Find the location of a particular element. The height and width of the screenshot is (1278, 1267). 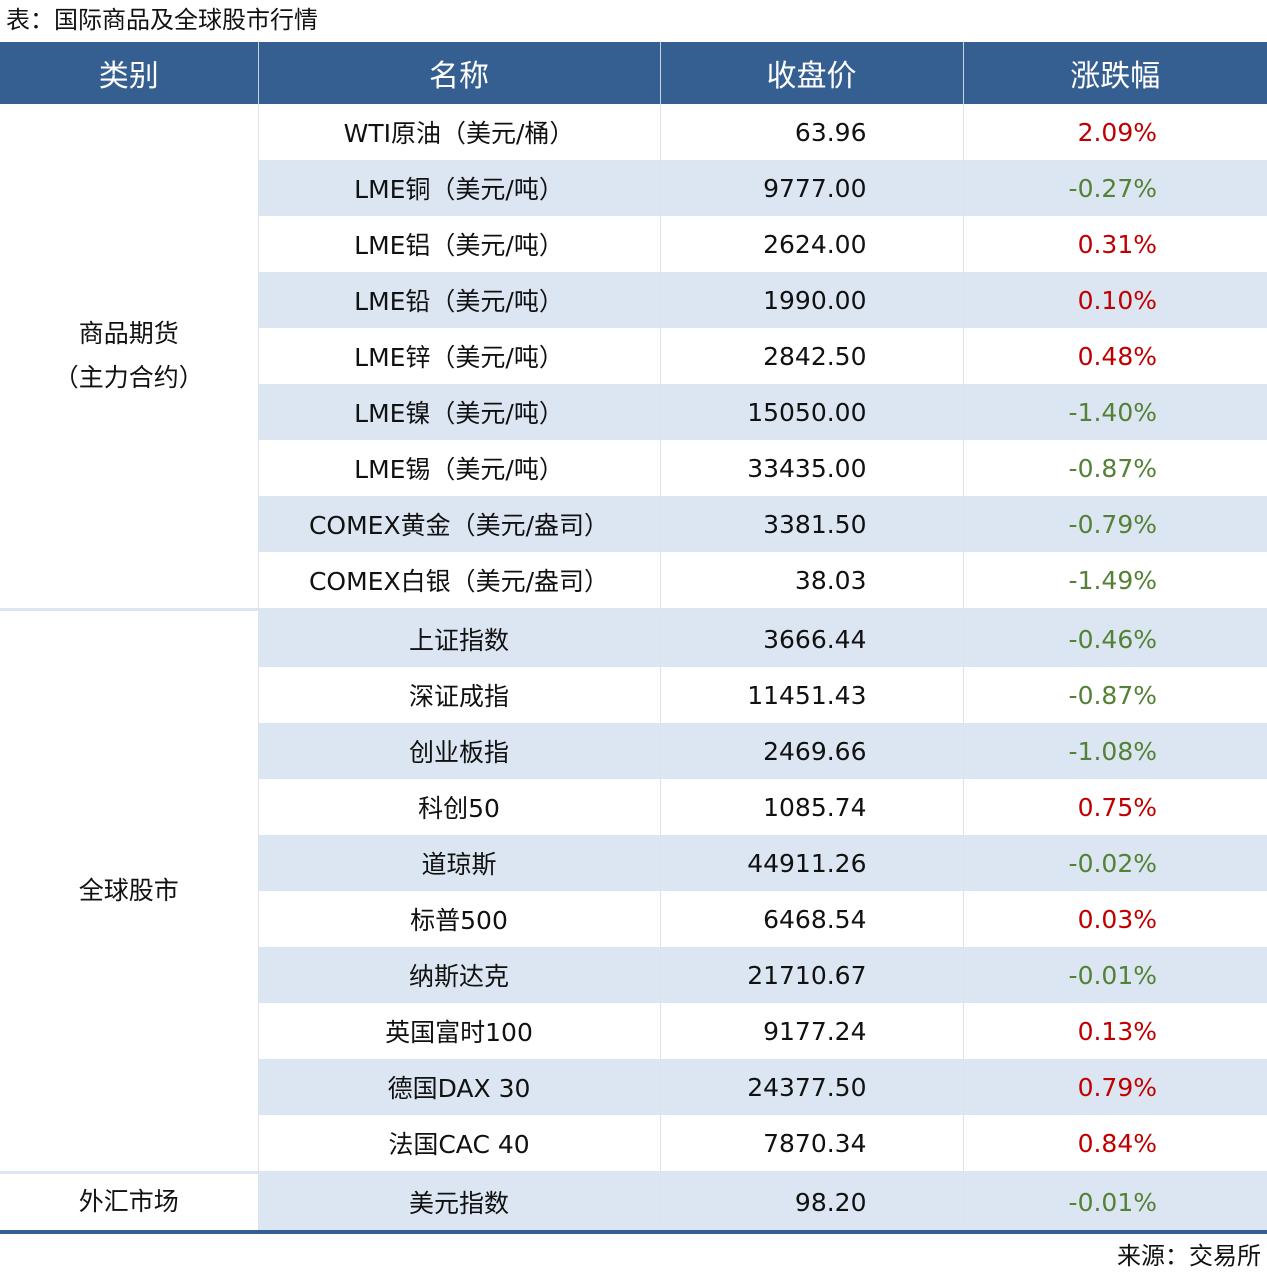

table-row: 创业板指 2469.66 -1.08% is located at coordinates (633, 751).